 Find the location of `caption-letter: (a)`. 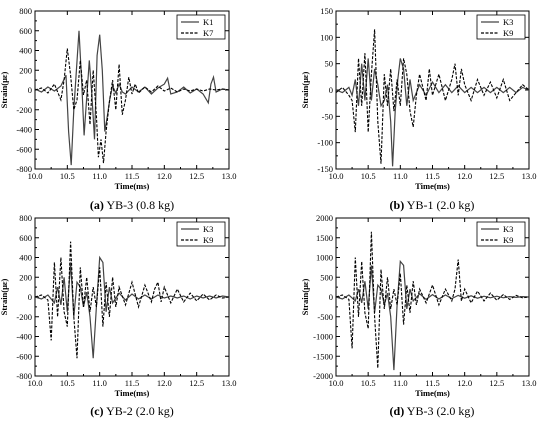

caption-letter: (a) is located at coordinates (97, 205).